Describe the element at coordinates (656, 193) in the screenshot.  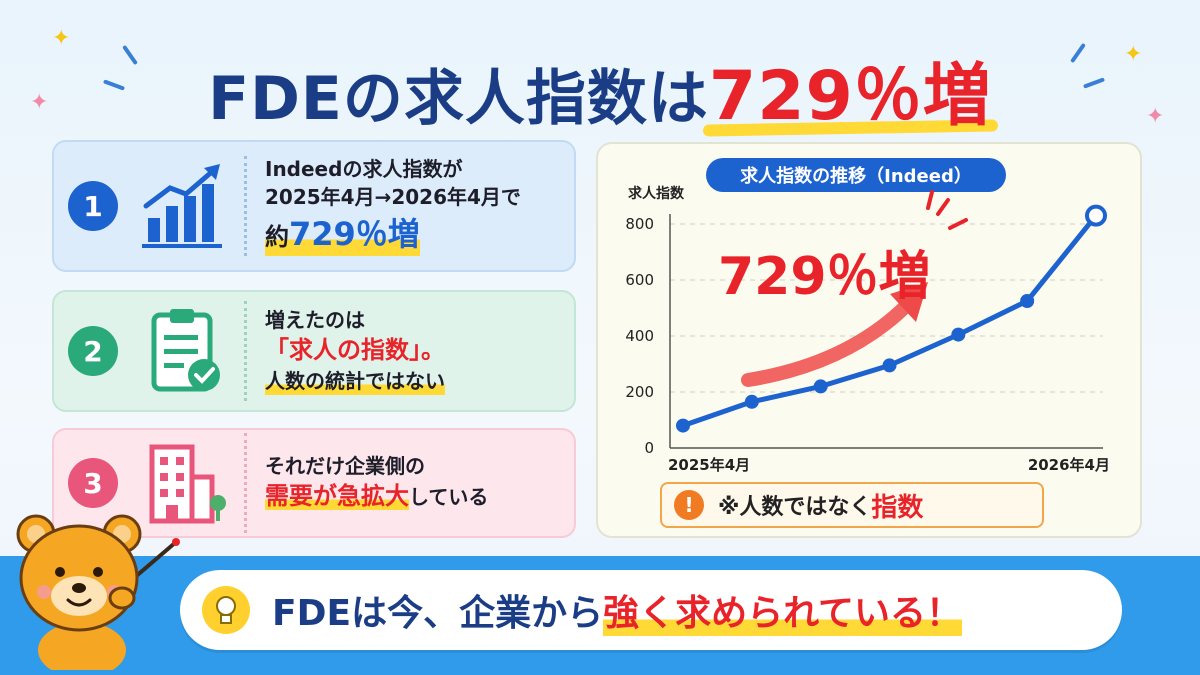
I see `y-axis-label: 求人指数` at that location.